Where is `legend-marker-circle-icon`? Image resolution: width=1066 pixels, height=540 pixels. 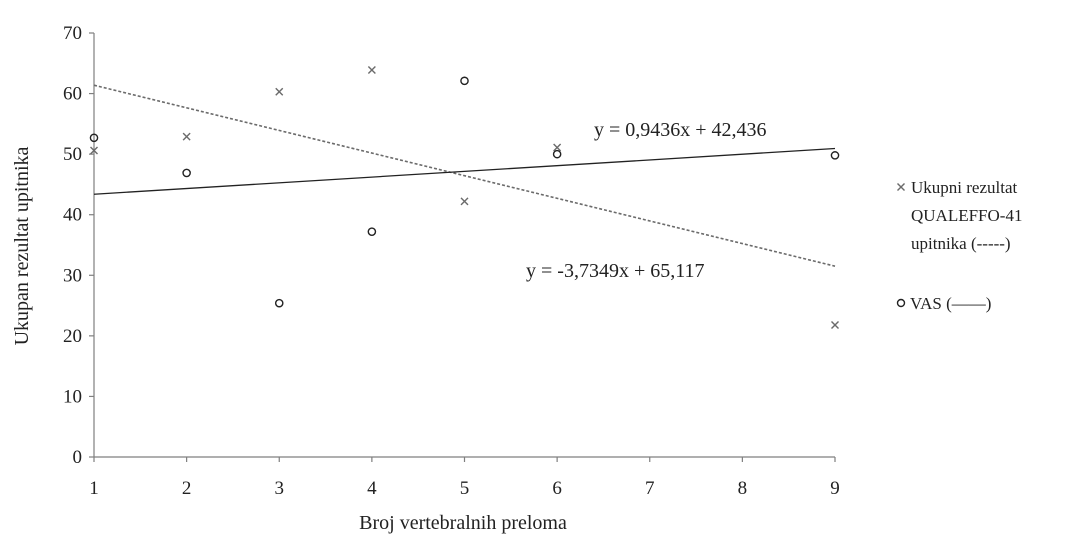 legend-marker-circle-icon is located at coordinates (901, 303).